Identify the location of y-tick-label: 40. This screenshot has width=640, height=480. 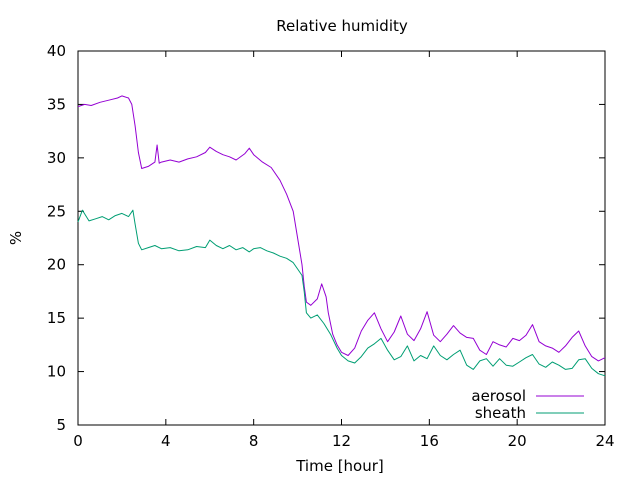
(56, 51).